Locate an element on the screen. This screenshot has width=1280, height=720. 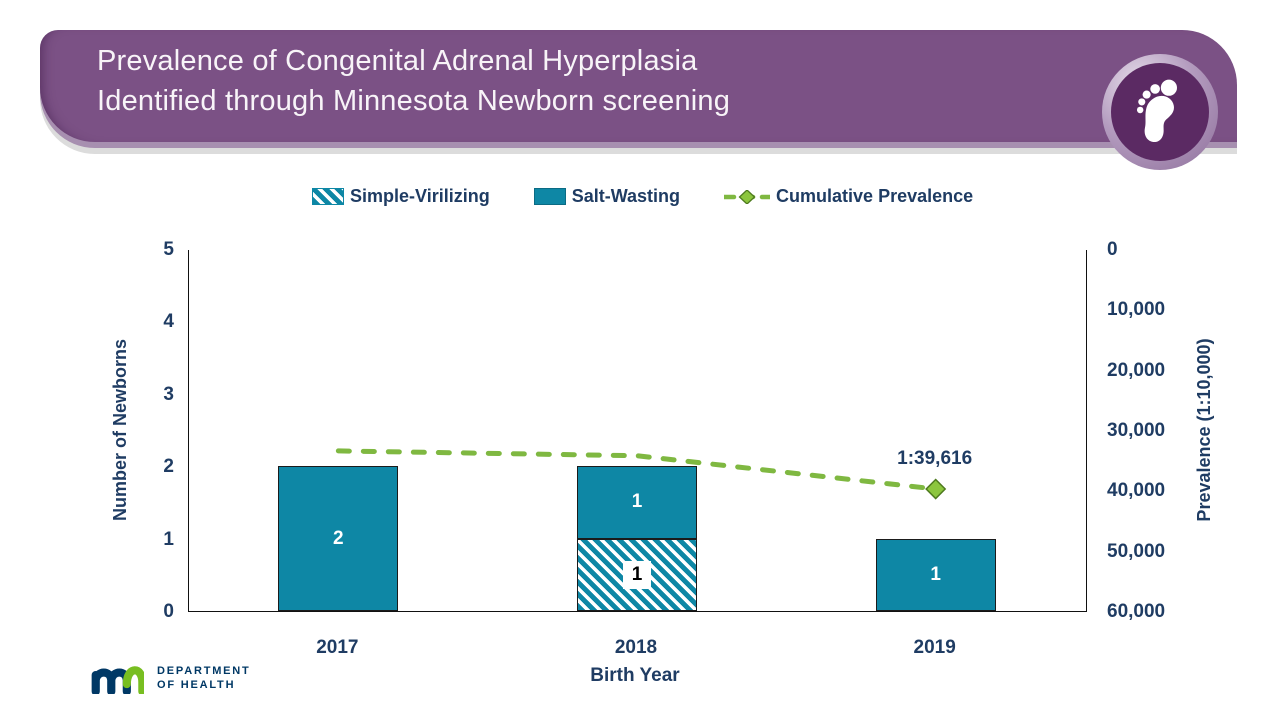
right-axis-tick-label: 30,000 is located at coordinates (1136, 430).